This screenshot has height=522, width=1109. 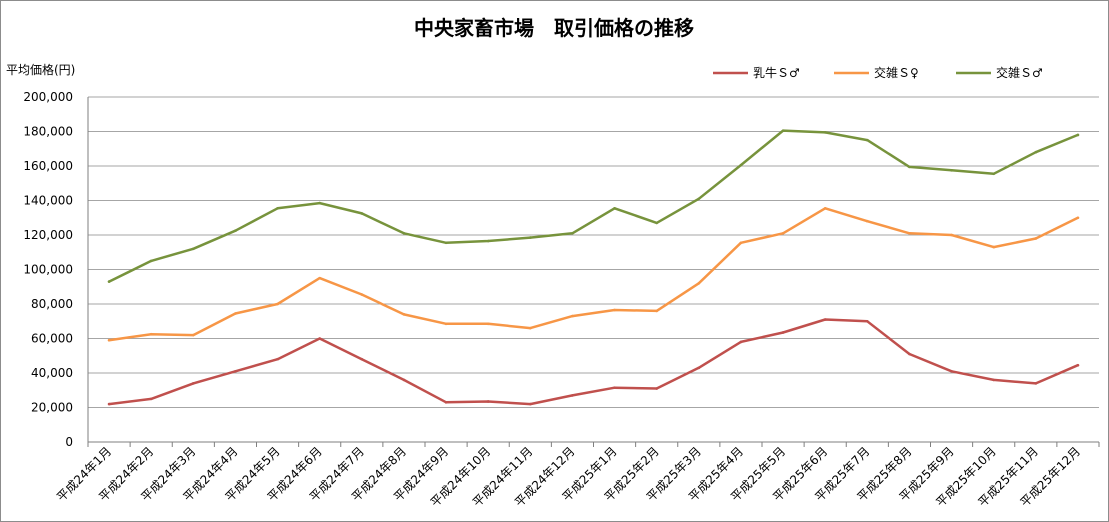 I want to click on y-tick-label: 60,000, so click(x=52, y=339).